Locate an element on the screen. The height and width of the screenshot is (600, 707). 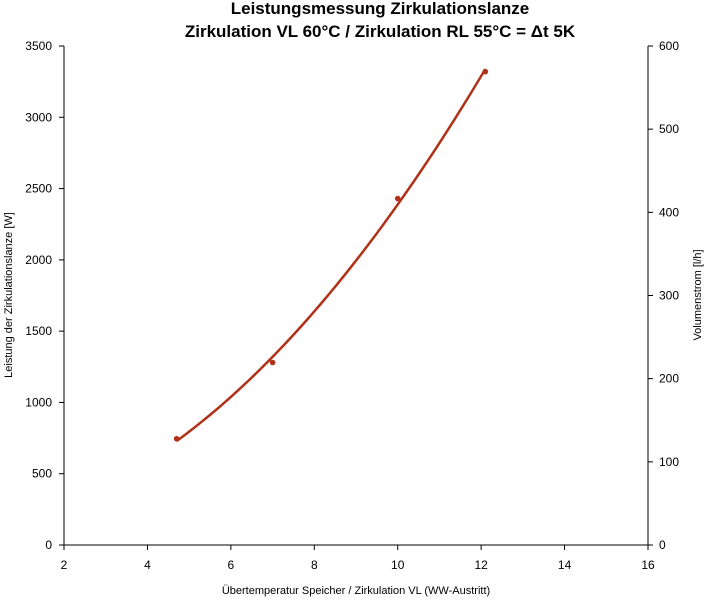
y2-tick-label: 600 is located at coordinates (669, 46).